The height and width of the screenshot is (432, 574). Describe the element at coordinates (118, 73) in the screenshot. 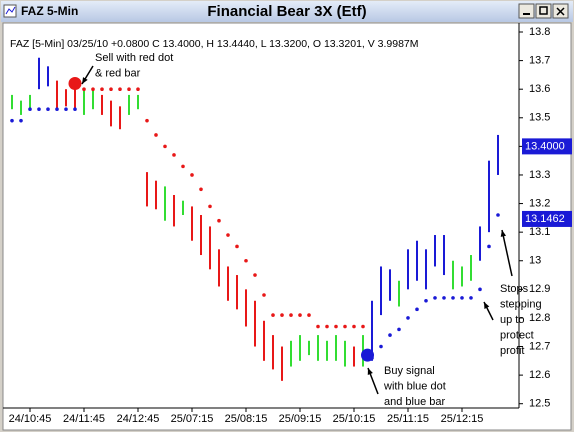

I see `annotation: & red bar` at that location.